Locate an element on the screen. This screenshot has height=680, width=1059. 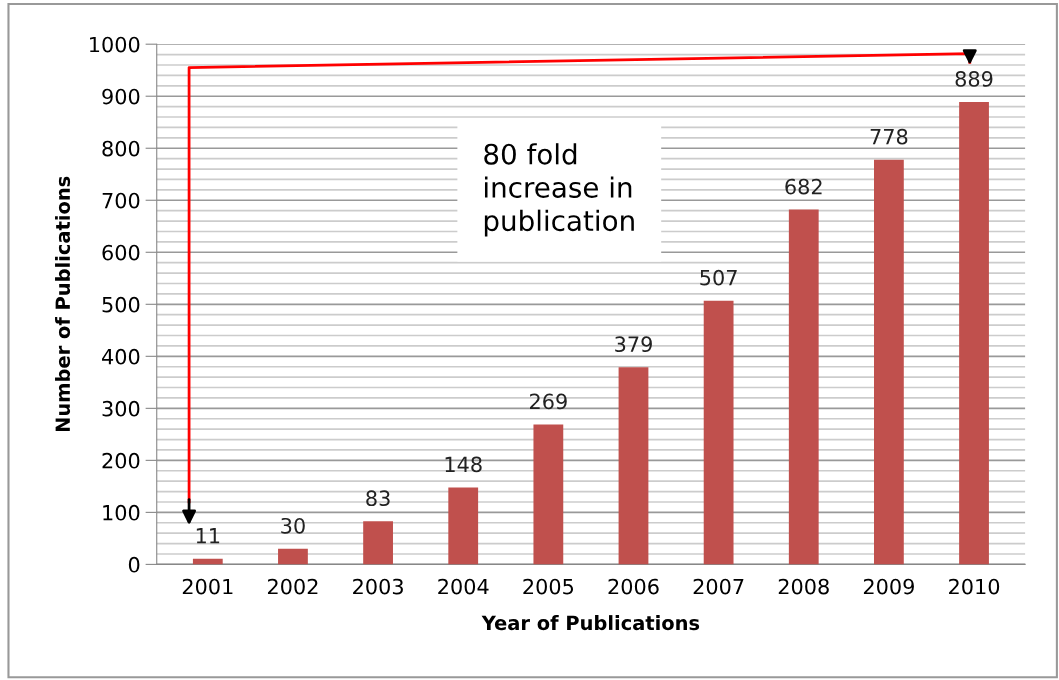
data-label: 682 is located at coordinates (803, 186).